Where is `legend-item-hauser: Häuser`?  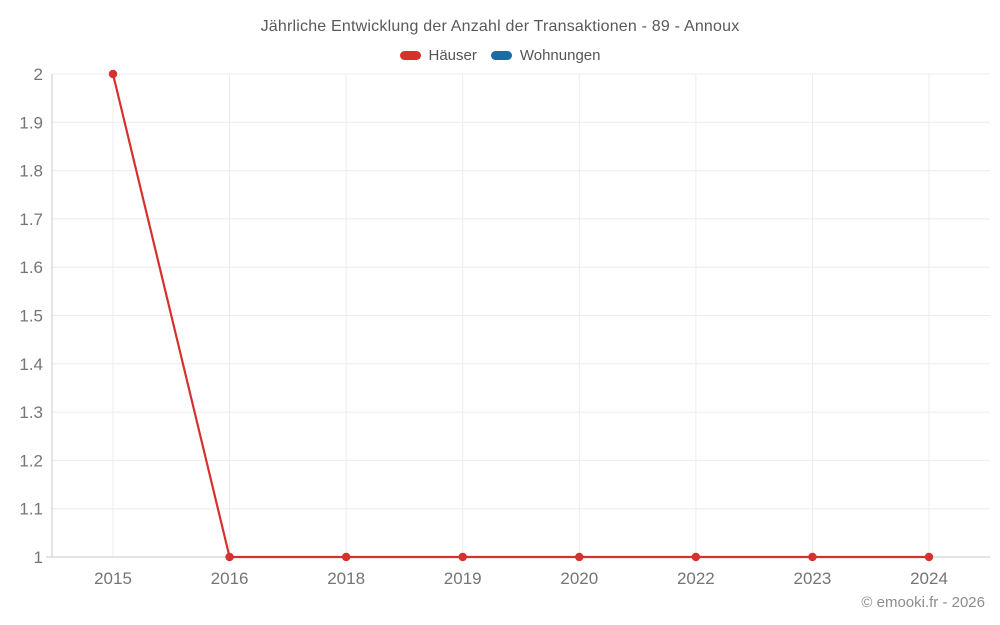
legend-item-hauser: Häuser is located at coordinates (438, 55).